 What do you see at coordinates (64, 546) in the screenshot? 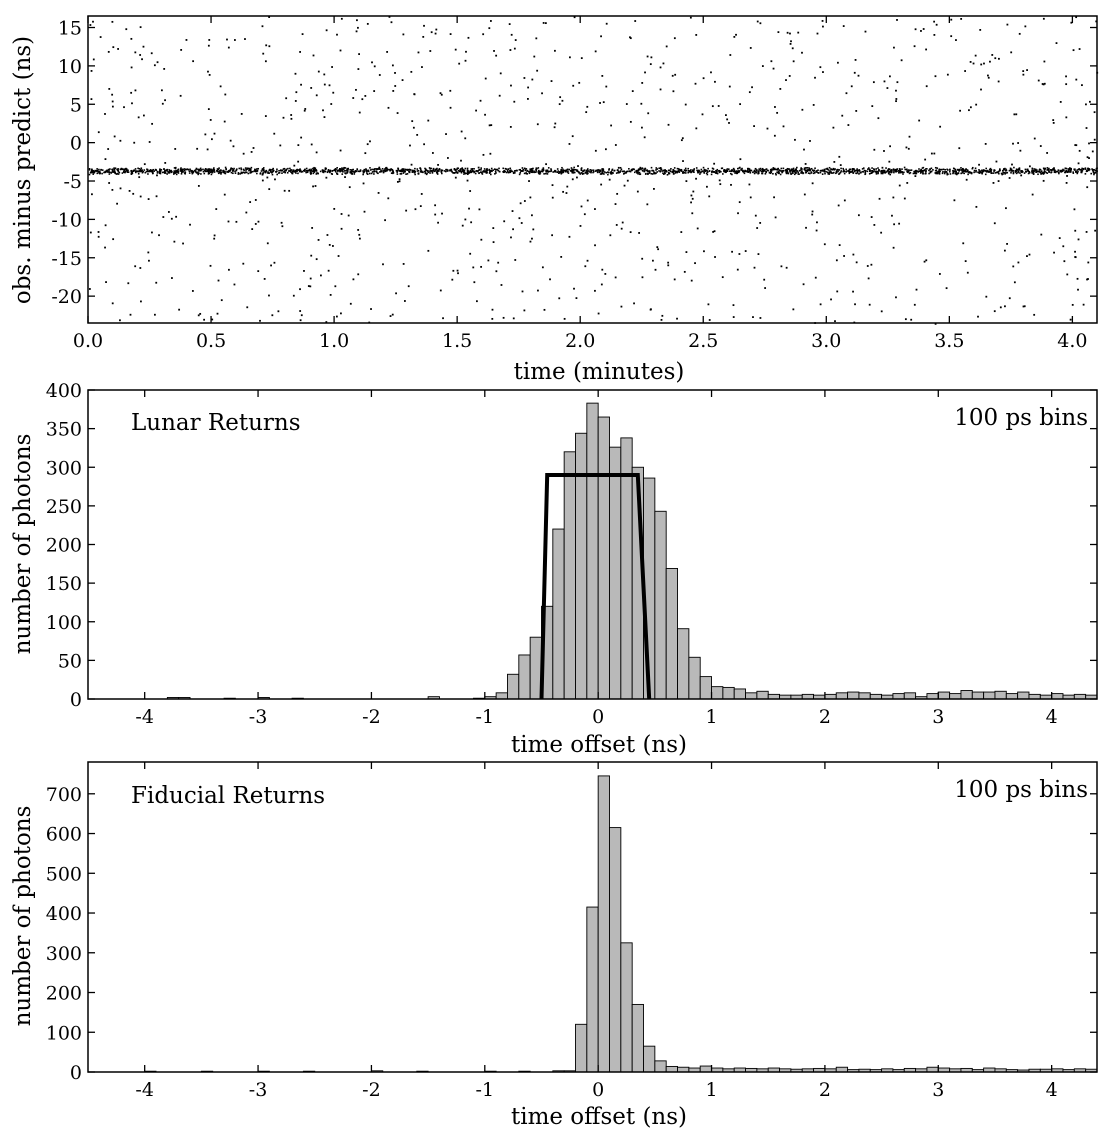
I see `lunar-y-tick-label: 200` at bounding box center [64, 546].